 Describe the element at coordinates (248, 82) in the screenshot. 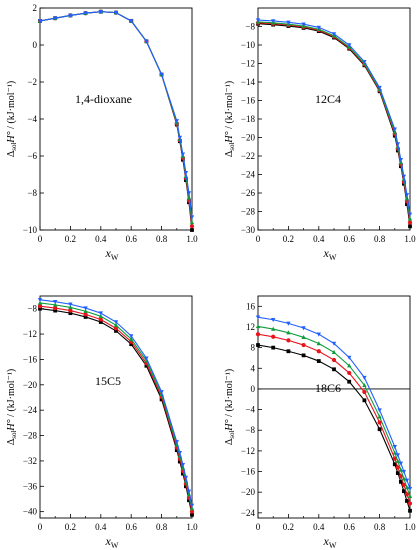

I see `y-tick-label: −14` at that location.